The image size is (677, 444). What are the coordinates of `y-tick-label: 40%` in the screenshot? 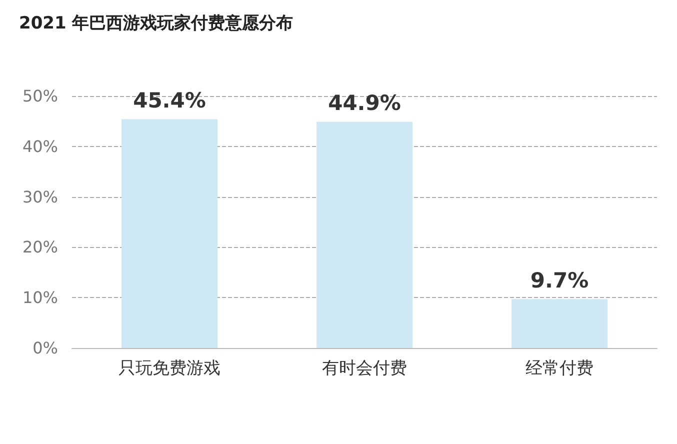 It's located at (40, 146).